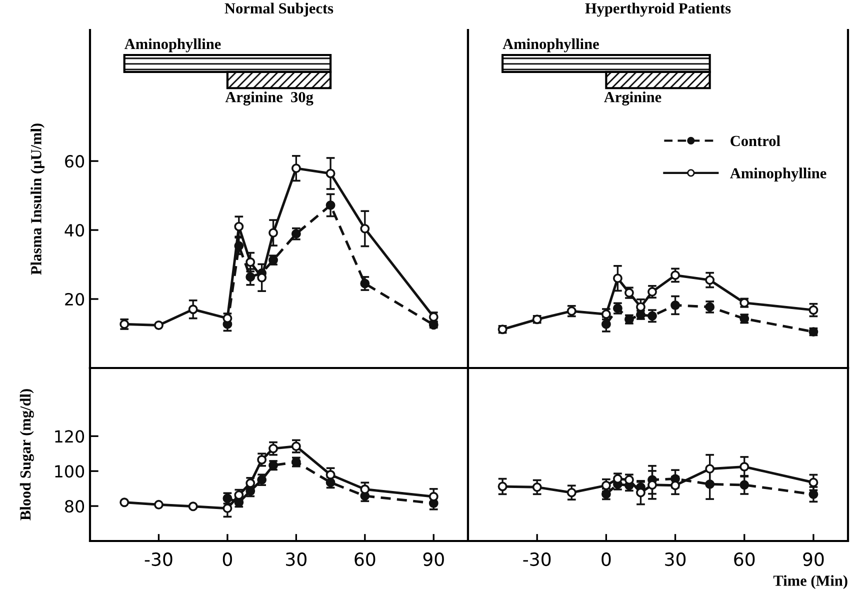  What do you see at coordinates (74, 230) in the screenshot?
I see `y-tick-label: 40` at bounding box center [74, 230].